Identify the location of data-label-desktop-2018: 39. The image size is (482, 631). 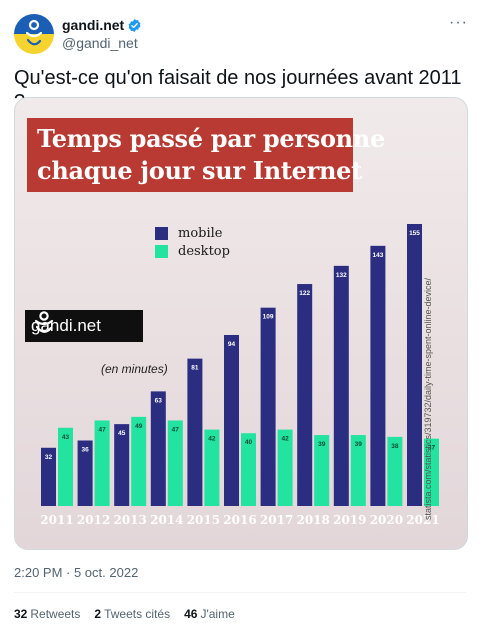
(322, 444).